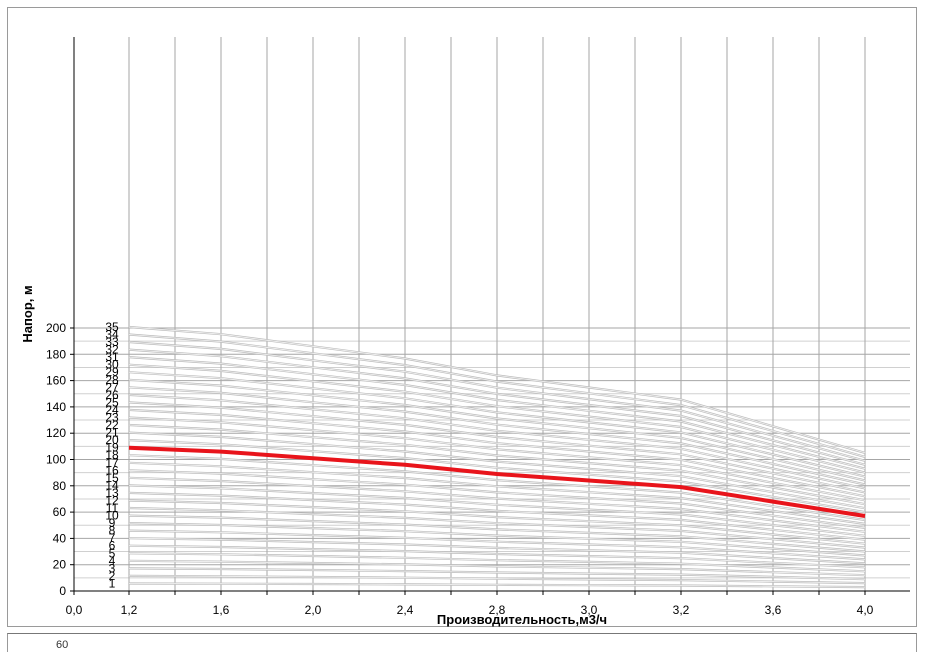 Image resolution: width=926 pixels, height=652 pixels. I want to click on y-tick-label: 20, so click(60, 565).